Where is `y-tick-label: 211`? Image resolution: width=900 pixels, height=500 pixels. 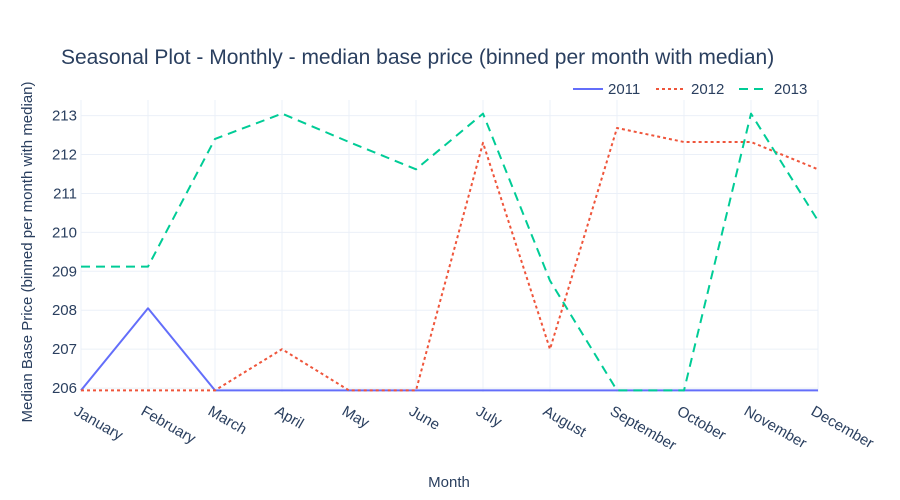 y-tick-label: 211 is located at coordinates (65, 193).